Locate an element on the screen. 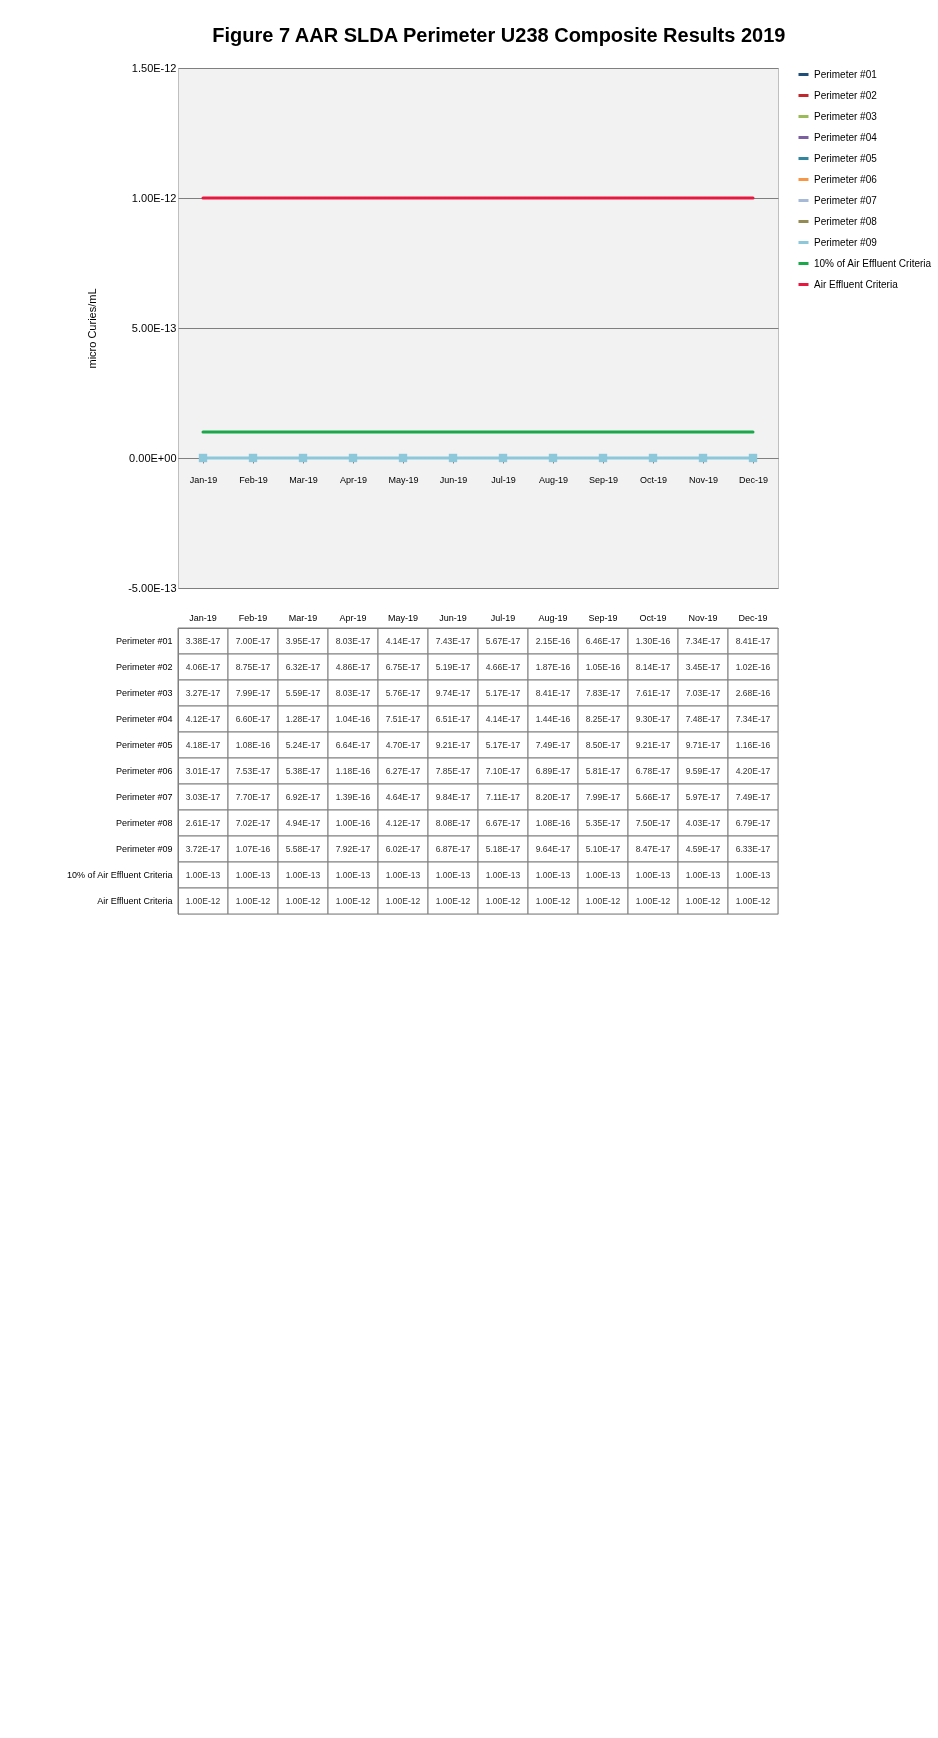 The image size is (938, 1738). text: 9.71E-17 is located at coordinates (703, 745).